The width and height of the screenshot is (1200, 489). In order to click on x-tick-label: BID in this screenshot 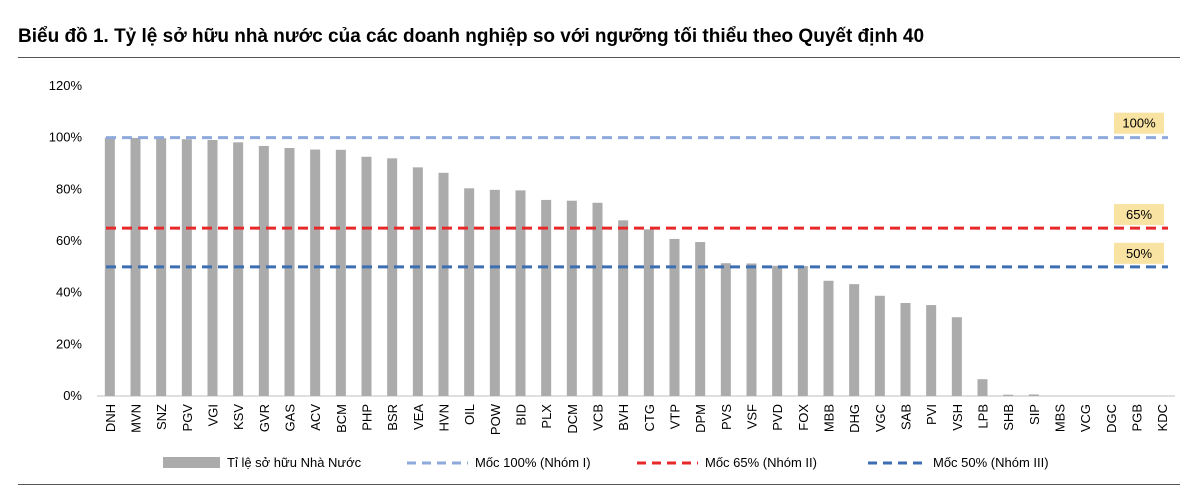, I will do `click(521, 415)`.